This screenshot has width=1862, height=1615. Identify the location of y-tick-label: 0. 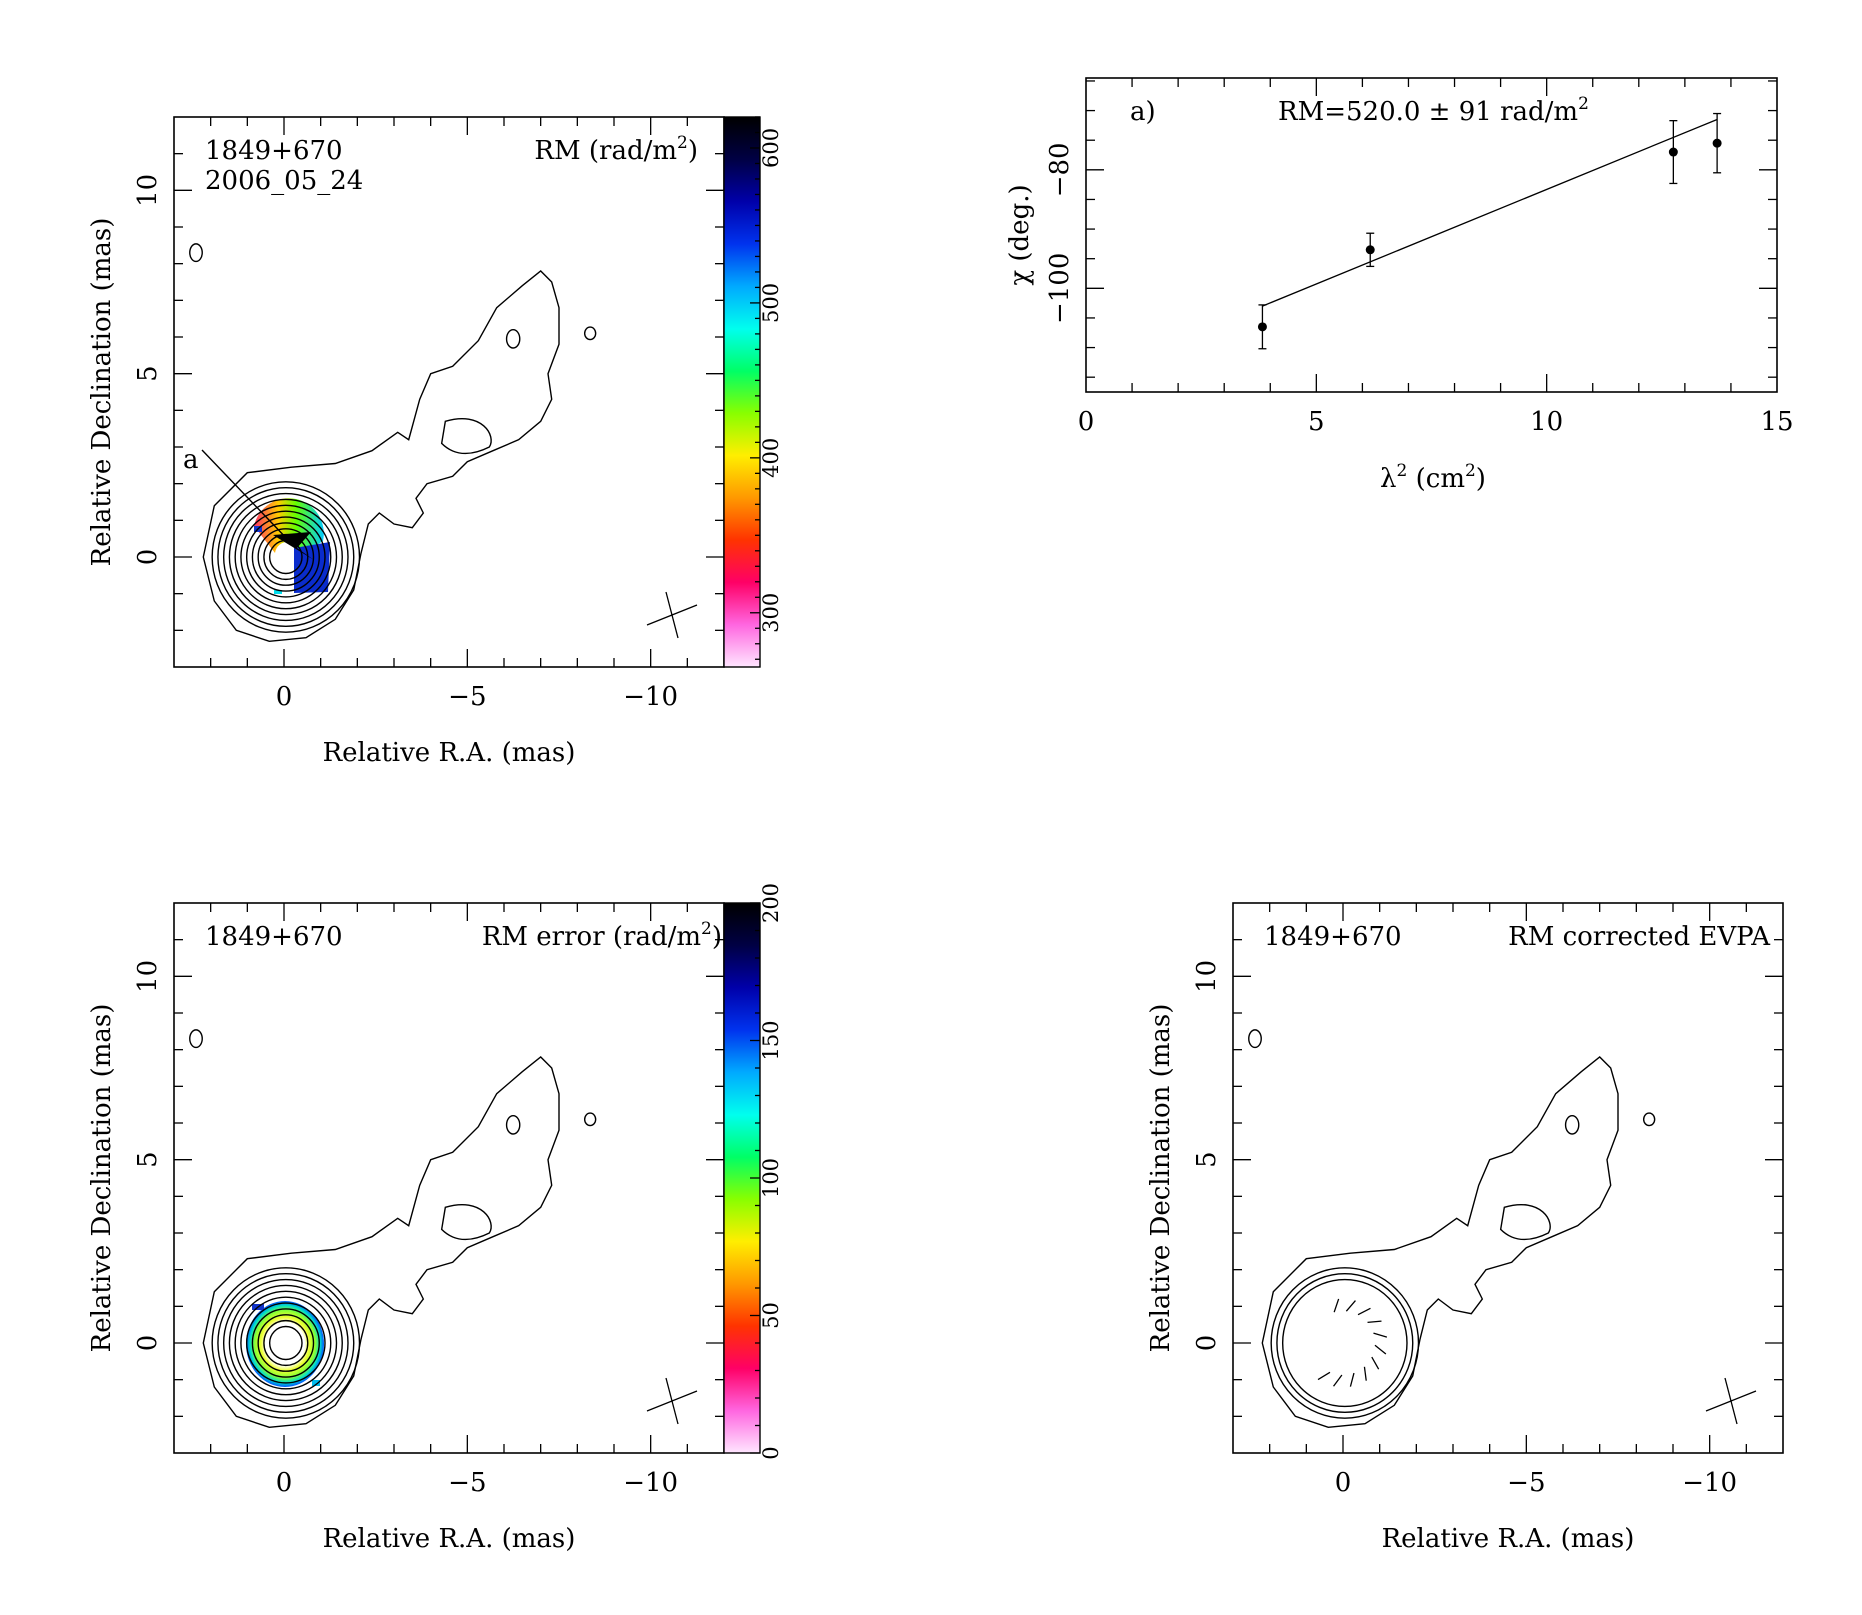
(148, 1343).